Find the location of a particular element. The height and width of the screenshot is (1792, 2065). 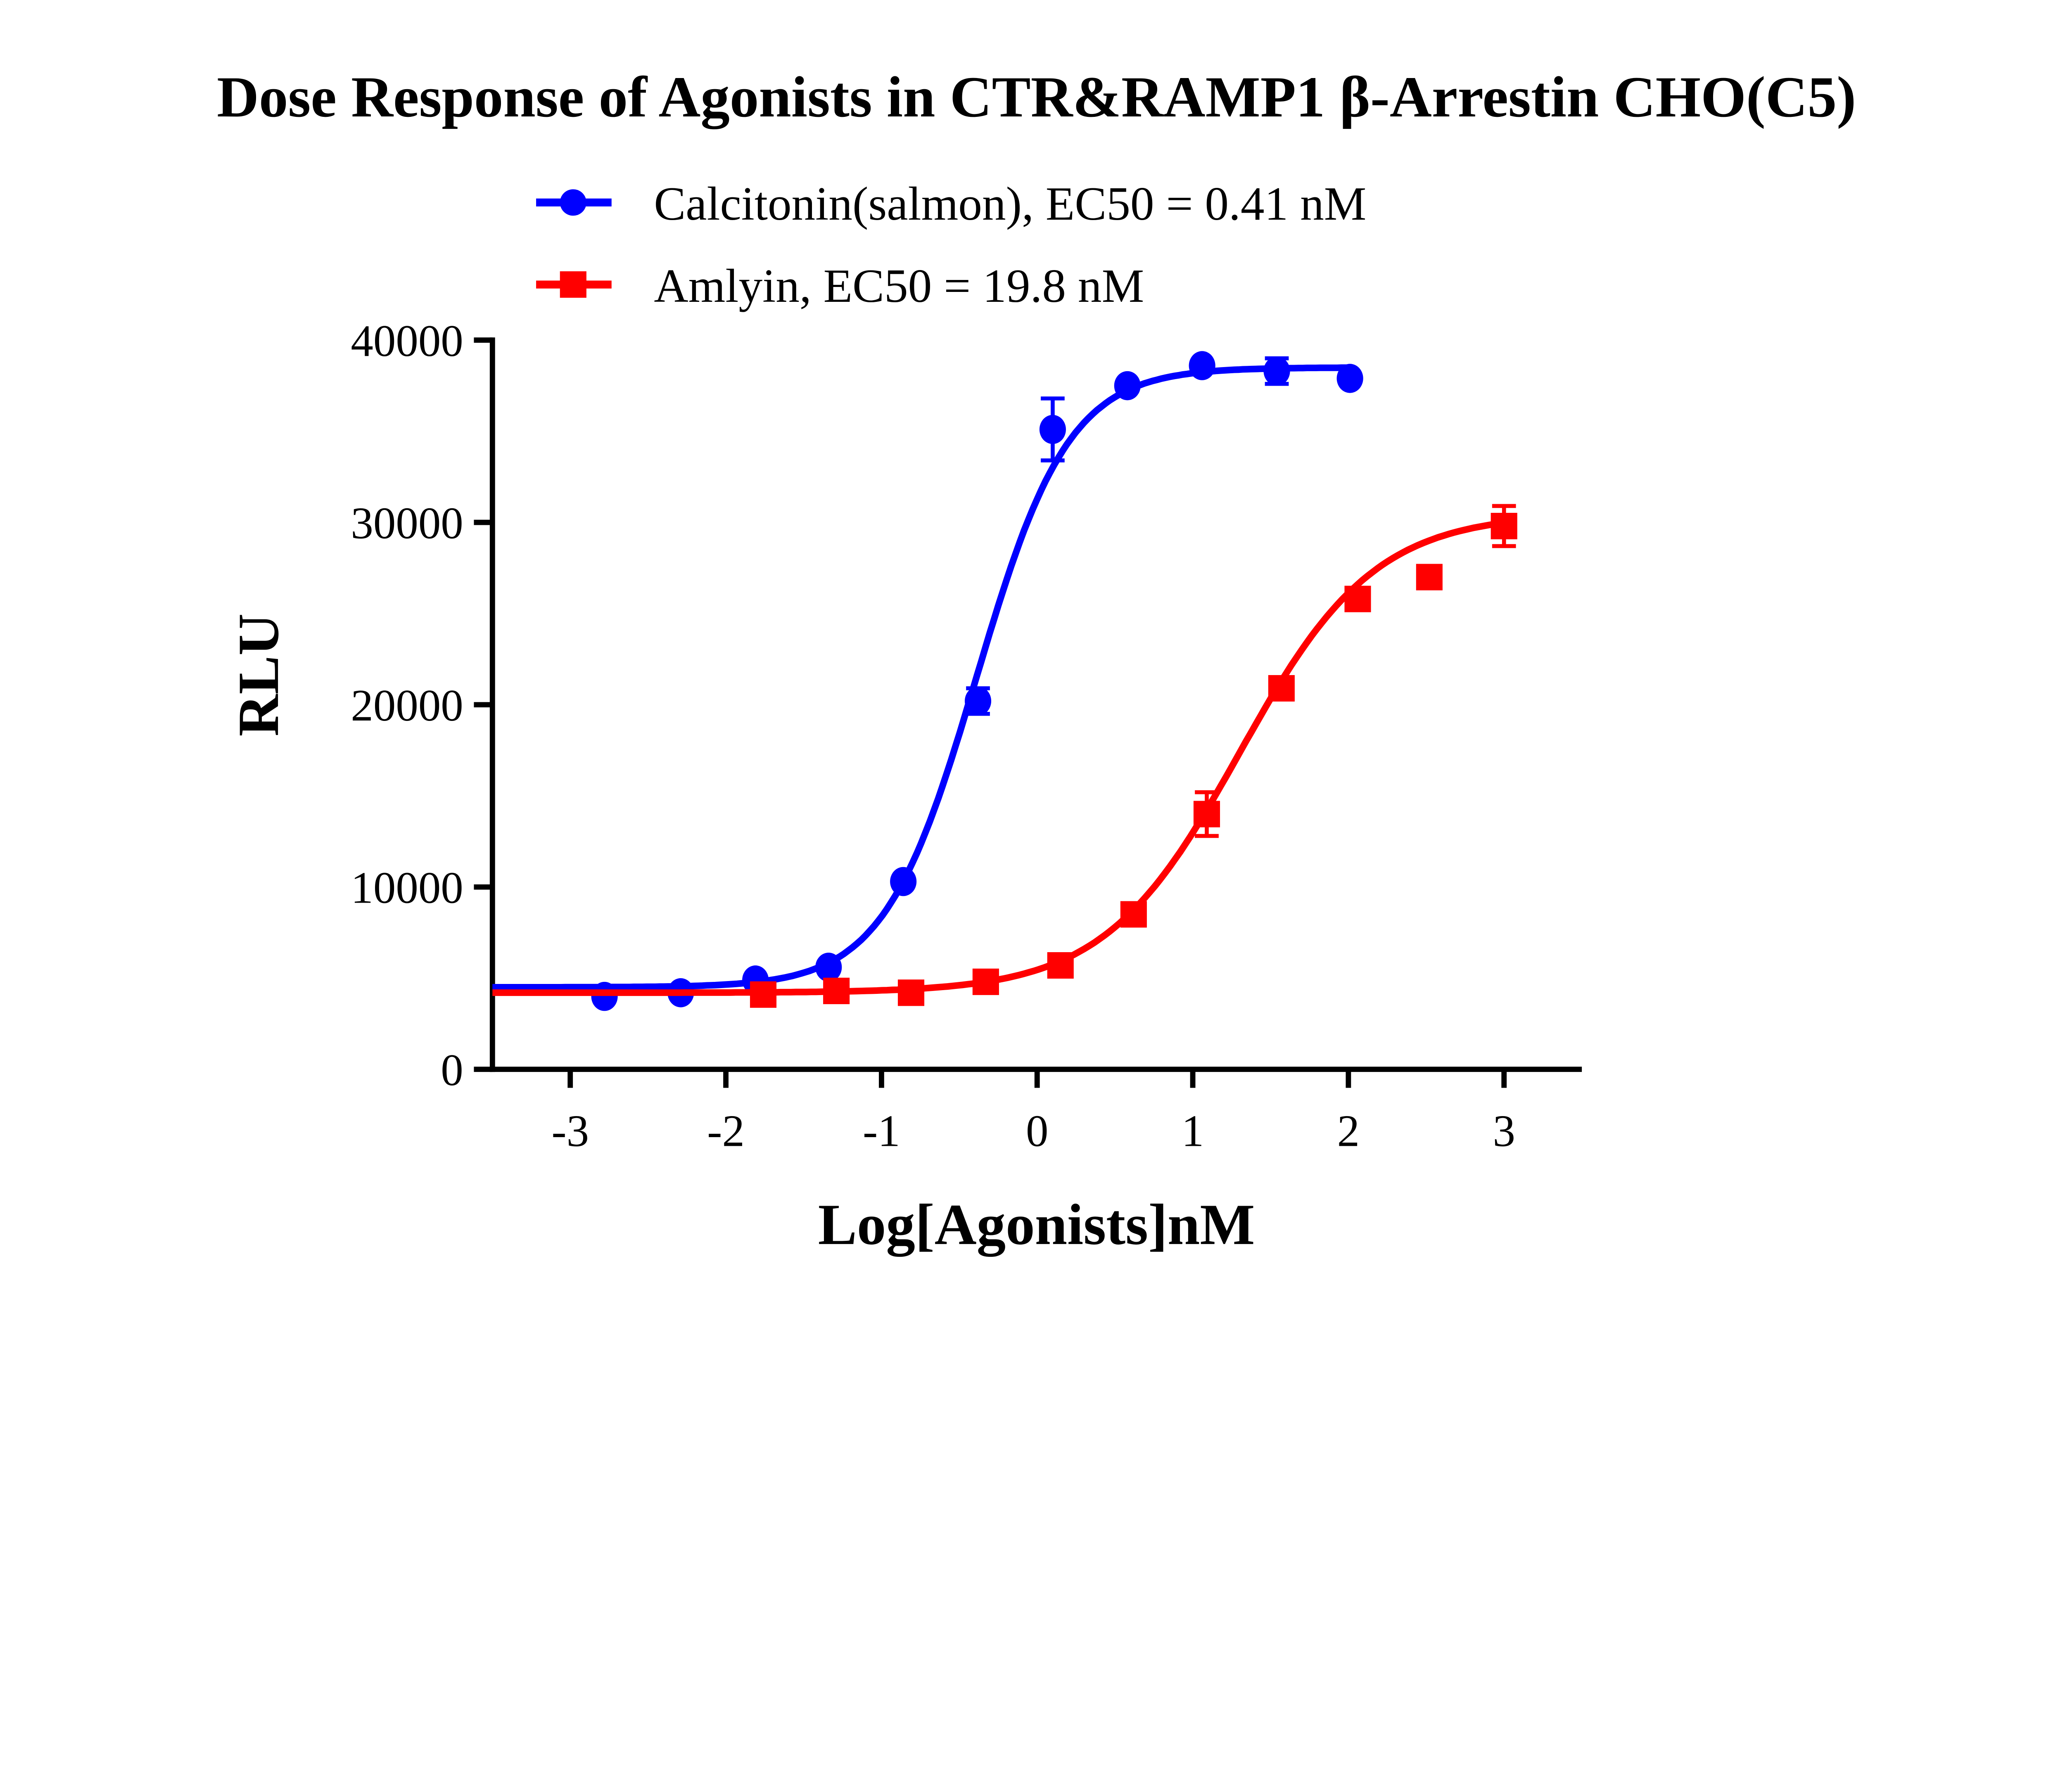

x-tick-label: -1 is located at coordinates (881, 1131).